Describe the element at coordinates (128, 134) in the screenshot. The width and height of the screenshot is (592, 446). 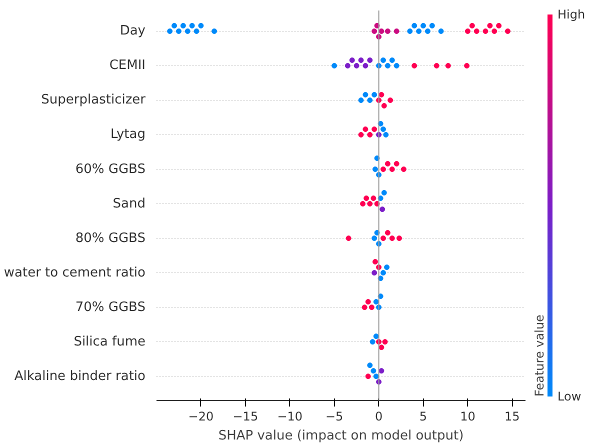
I see `y-tick-label: Lytag` at that location.